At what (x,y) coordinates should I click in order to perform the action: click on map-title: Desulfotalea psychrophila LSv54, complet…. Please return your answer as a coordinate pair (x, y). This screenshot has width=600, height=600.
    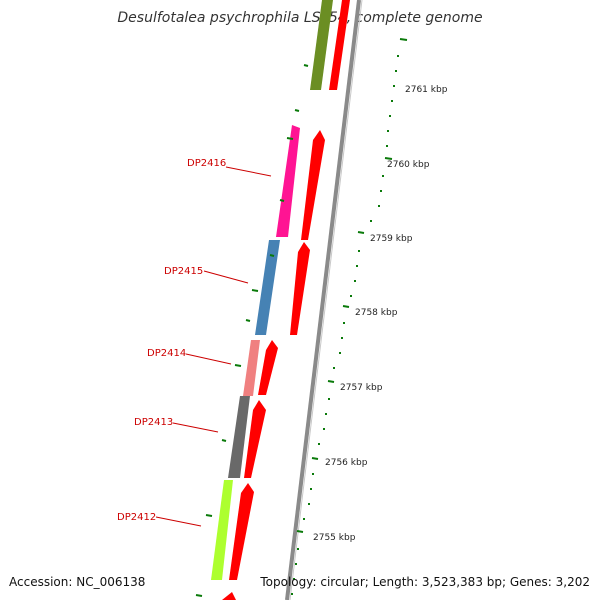
    Looking at the image, I should click on (300, 18).